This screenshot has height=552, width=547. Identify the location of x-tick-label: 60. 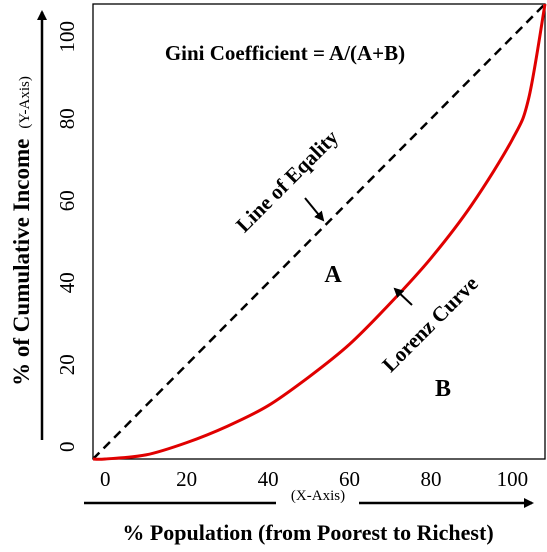
(349, 479).